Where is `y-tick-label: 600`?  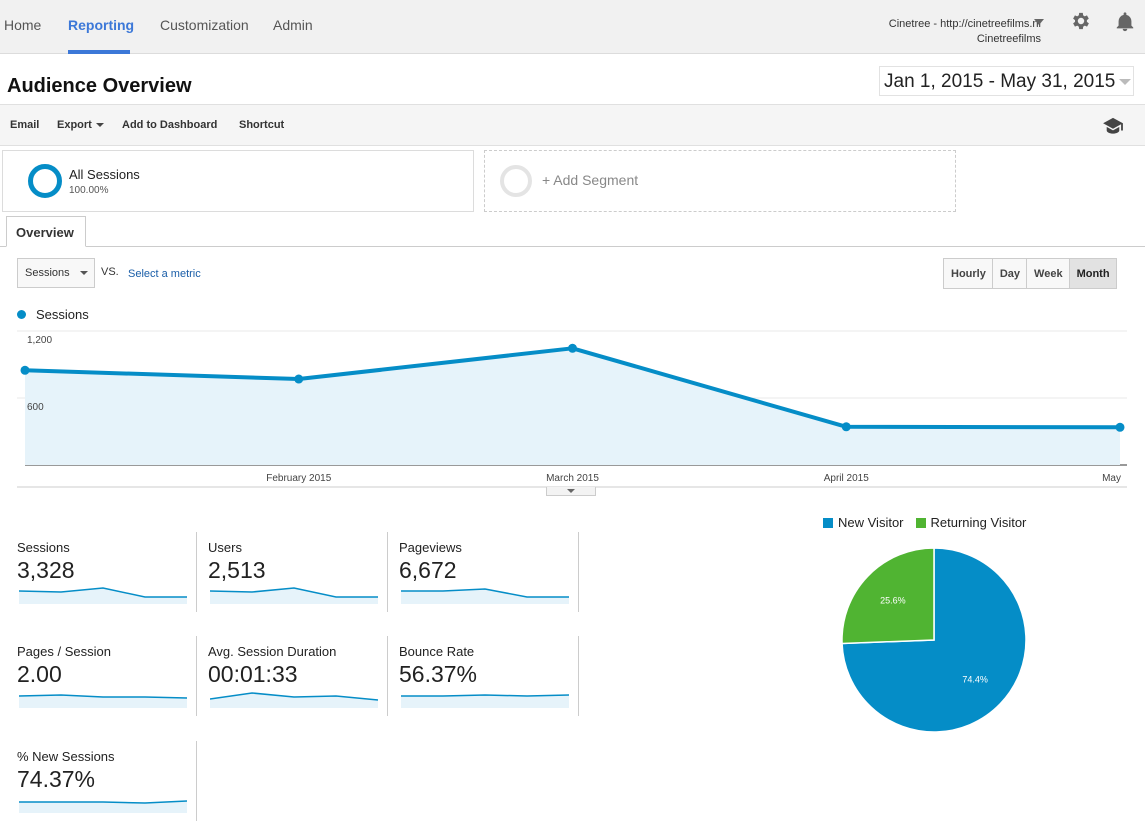
y-tick-label: 600 is located at coordinates (35, 407).